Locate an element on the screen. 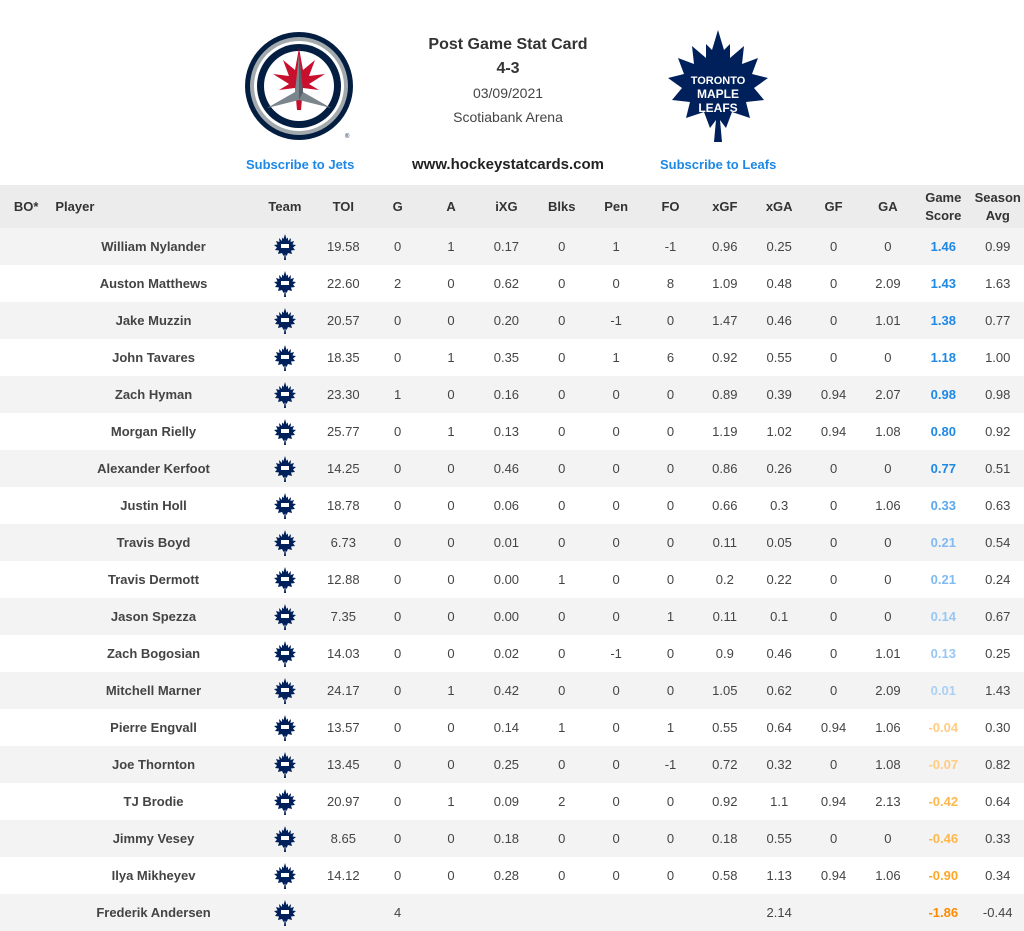 Image resolution: width=1024 pixels, height=931 pixels. faceoffs-cell: 8 is located at coordinates (670, 283).